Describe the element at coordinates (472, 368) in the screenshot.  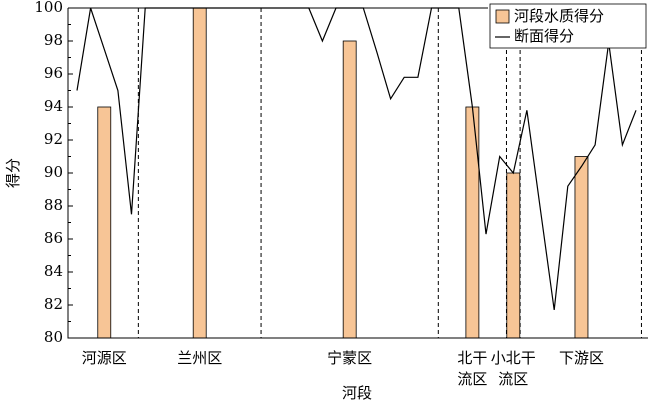
I see `x-tick-label: 北干流区` at that location.